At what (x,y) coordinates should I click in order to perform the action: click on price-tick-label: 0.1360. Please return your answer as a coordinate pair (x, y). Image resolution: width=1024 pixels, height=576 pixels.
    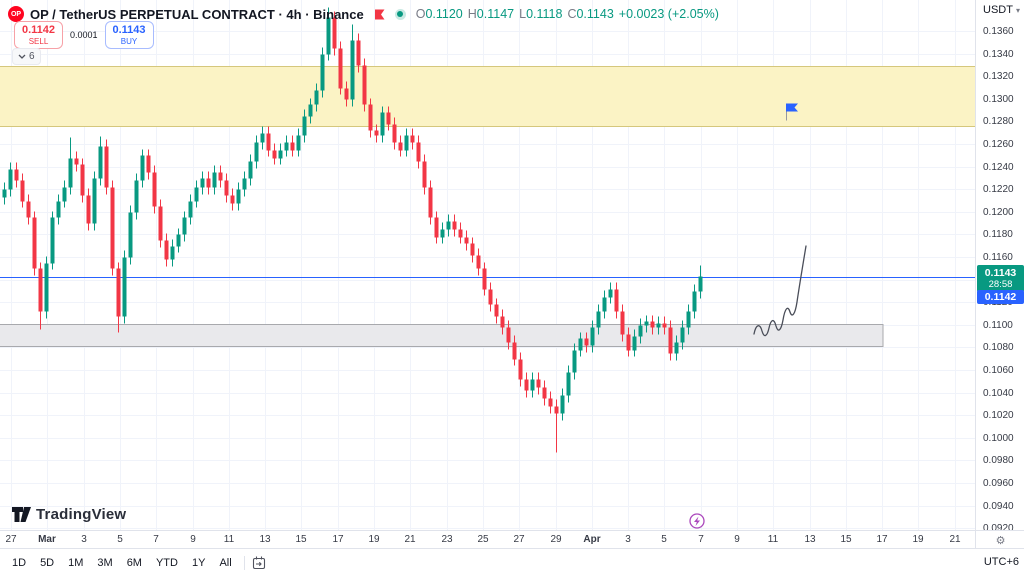
    Looking at the image, I should click on (998, 31).